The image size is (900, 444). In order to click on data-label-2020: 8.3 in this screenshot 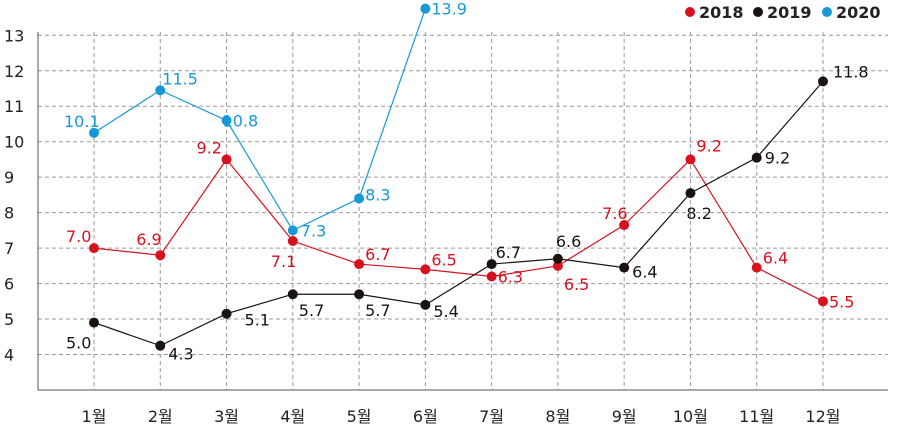, I will do `click(377, 194)`.